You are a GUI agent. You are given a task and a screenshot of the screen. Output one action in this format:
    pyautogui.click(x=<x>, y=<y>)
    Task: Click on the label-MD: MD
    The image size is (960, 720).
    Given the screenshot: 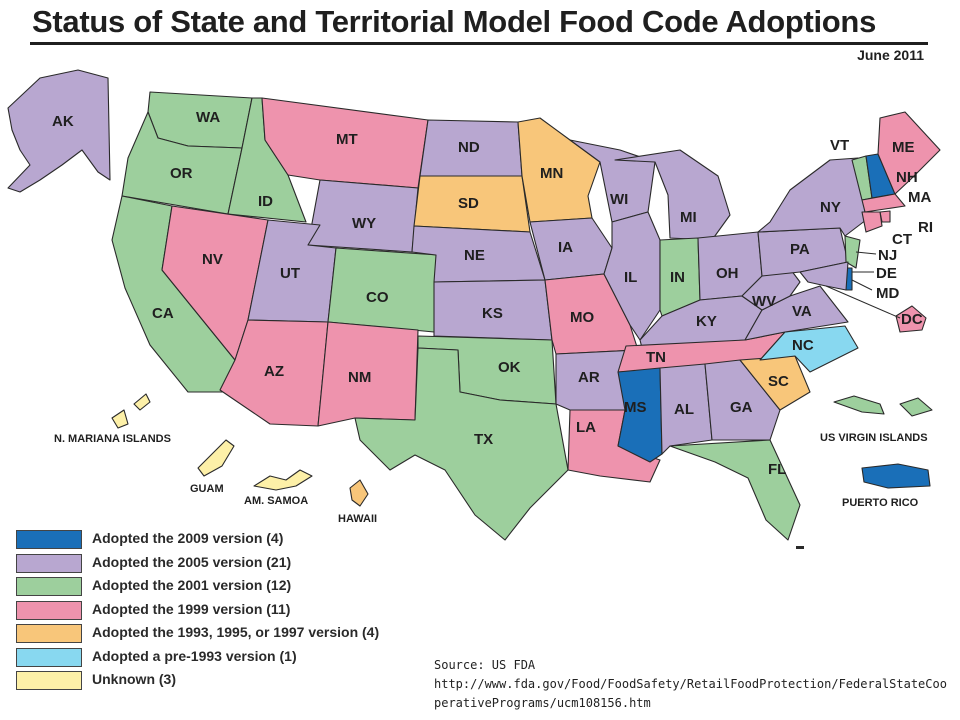 What is the action you would take?
    pyautogui.click(x=887, y=293)
    